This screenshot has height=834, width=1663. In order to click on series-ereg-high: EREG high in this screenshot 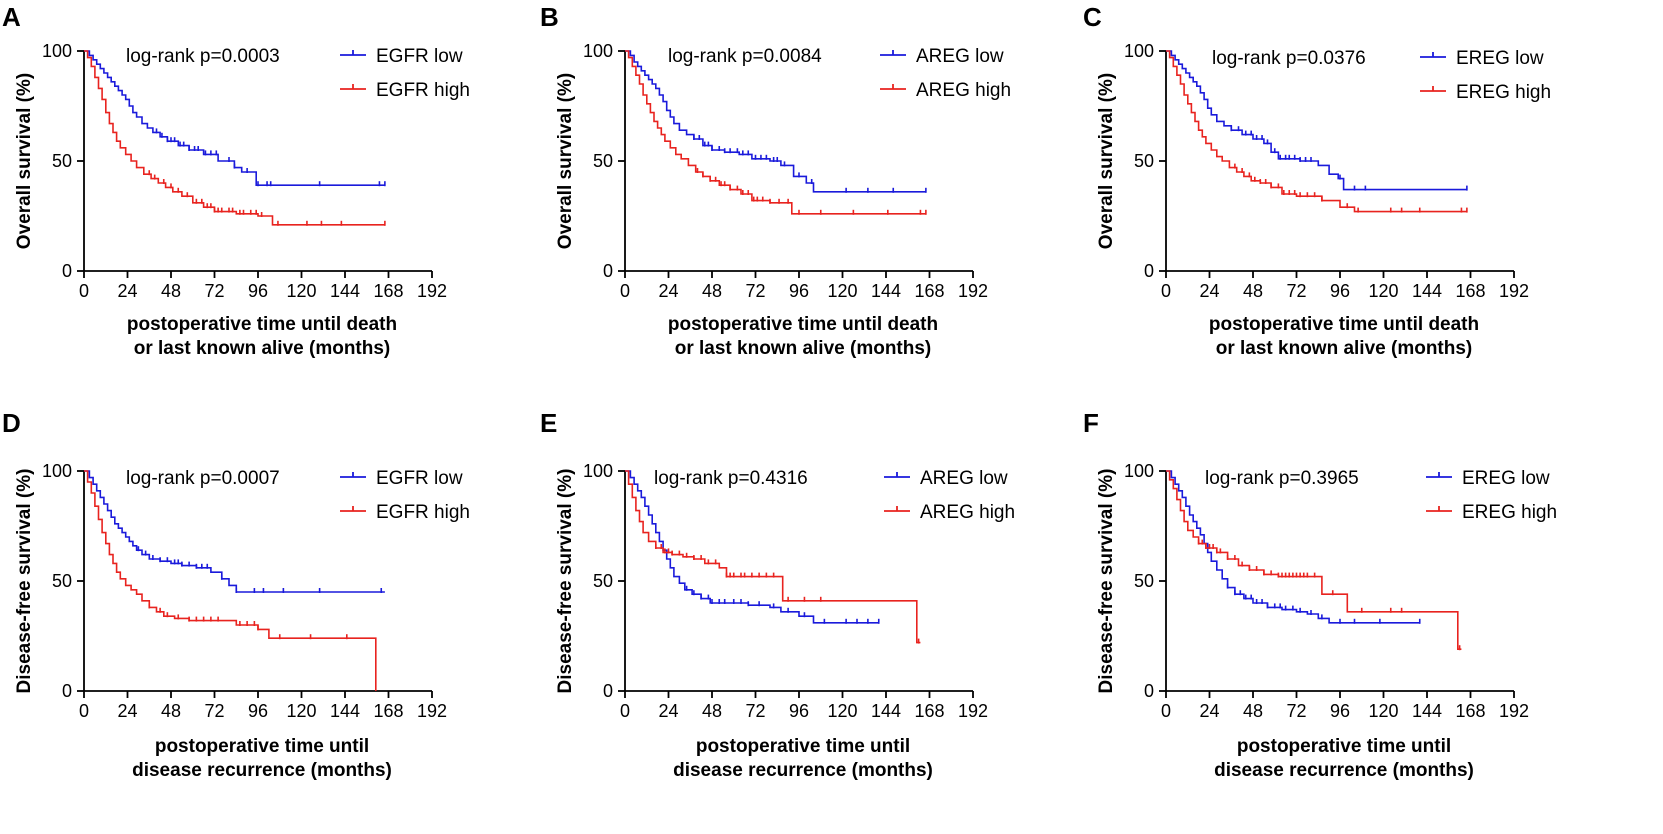, I will do `click(1361, 560)`.